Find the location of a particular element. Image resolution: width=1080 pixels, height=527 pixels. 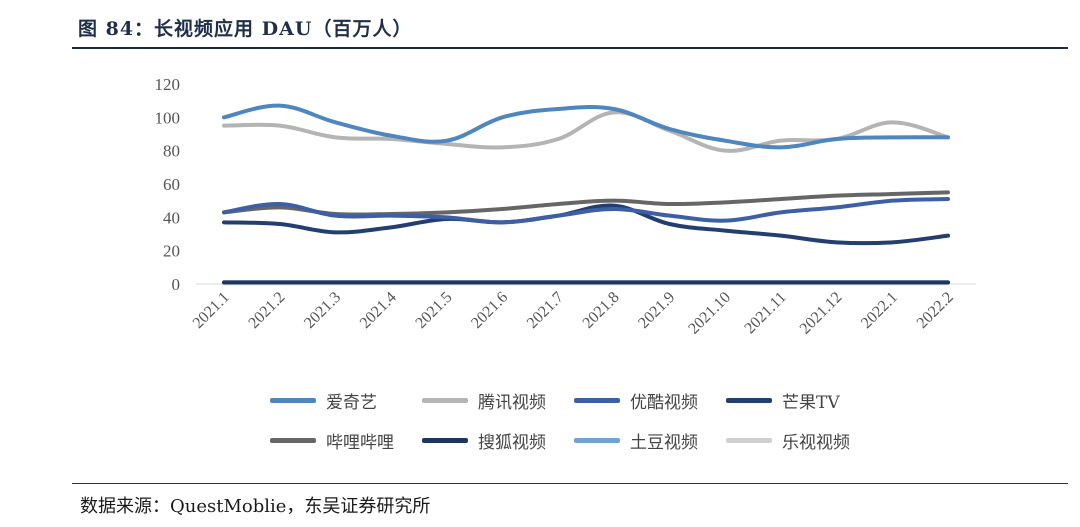

y-tick-label: 0 is located at coordinates (176, 284).